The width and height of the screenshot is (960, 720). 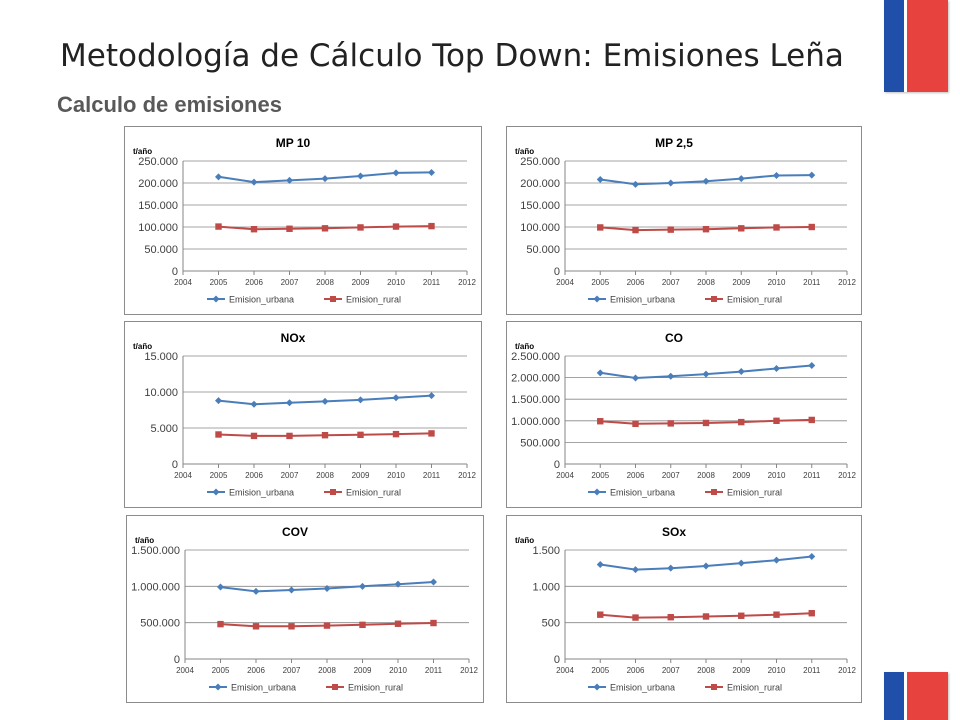 I want to click on y-tick-label: 1.500.000, so click(x=155, y=551).